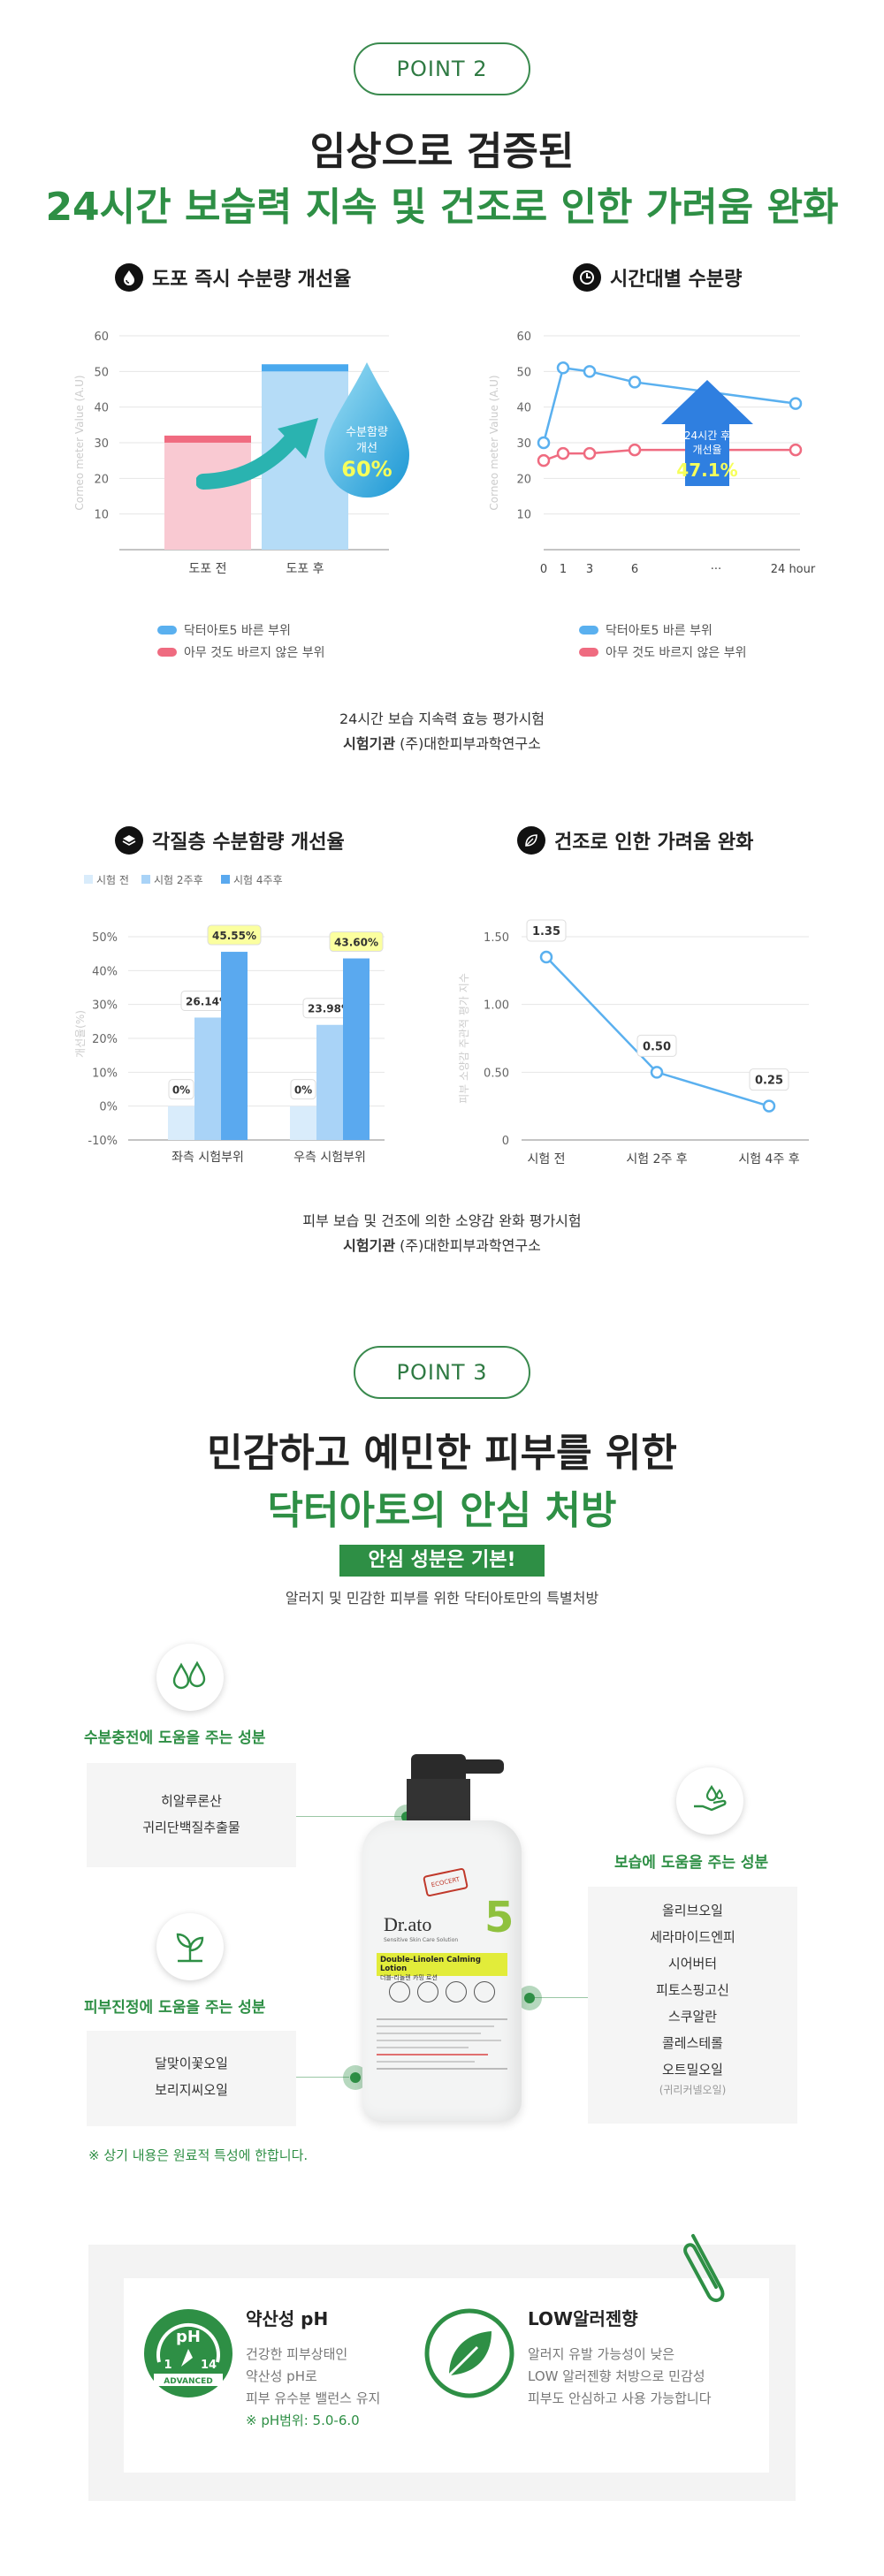 This screenshot has width=884, height=2576. I want to click on point-2-pill: POINT 2, so click(442, 68).